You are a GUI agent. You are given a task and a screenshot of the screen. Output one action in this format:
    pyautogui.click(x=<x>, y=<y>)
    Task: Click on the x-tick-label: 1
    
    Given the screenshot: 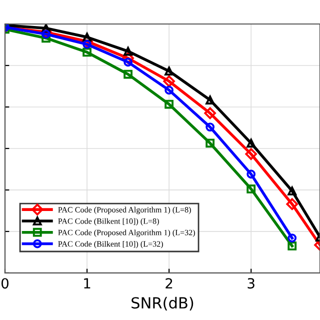 What is the action you would take?
    pyautogui.click(x=87, y=283)
    